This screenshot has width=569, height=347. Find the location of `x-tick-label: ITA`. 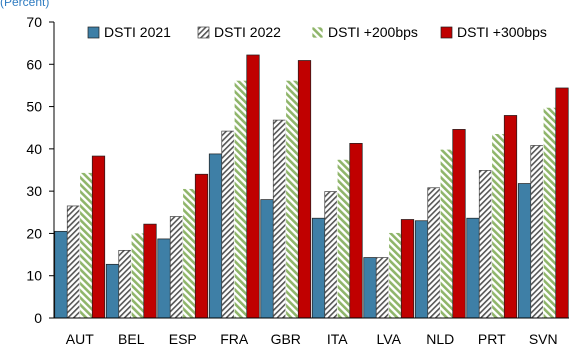

x-tick-label: ITA is located at coordinates (337, 339).